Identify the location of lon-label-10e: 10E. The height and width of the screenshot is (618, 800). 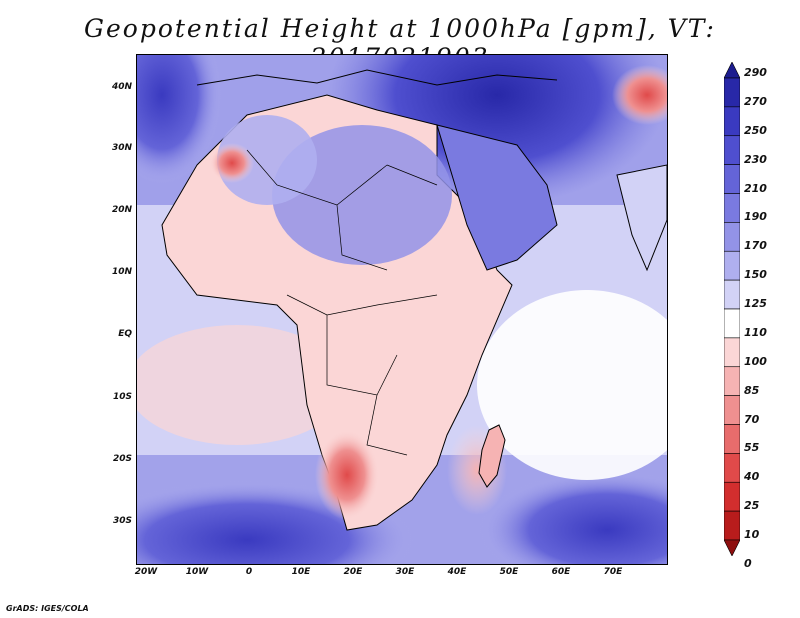
(301, 572).